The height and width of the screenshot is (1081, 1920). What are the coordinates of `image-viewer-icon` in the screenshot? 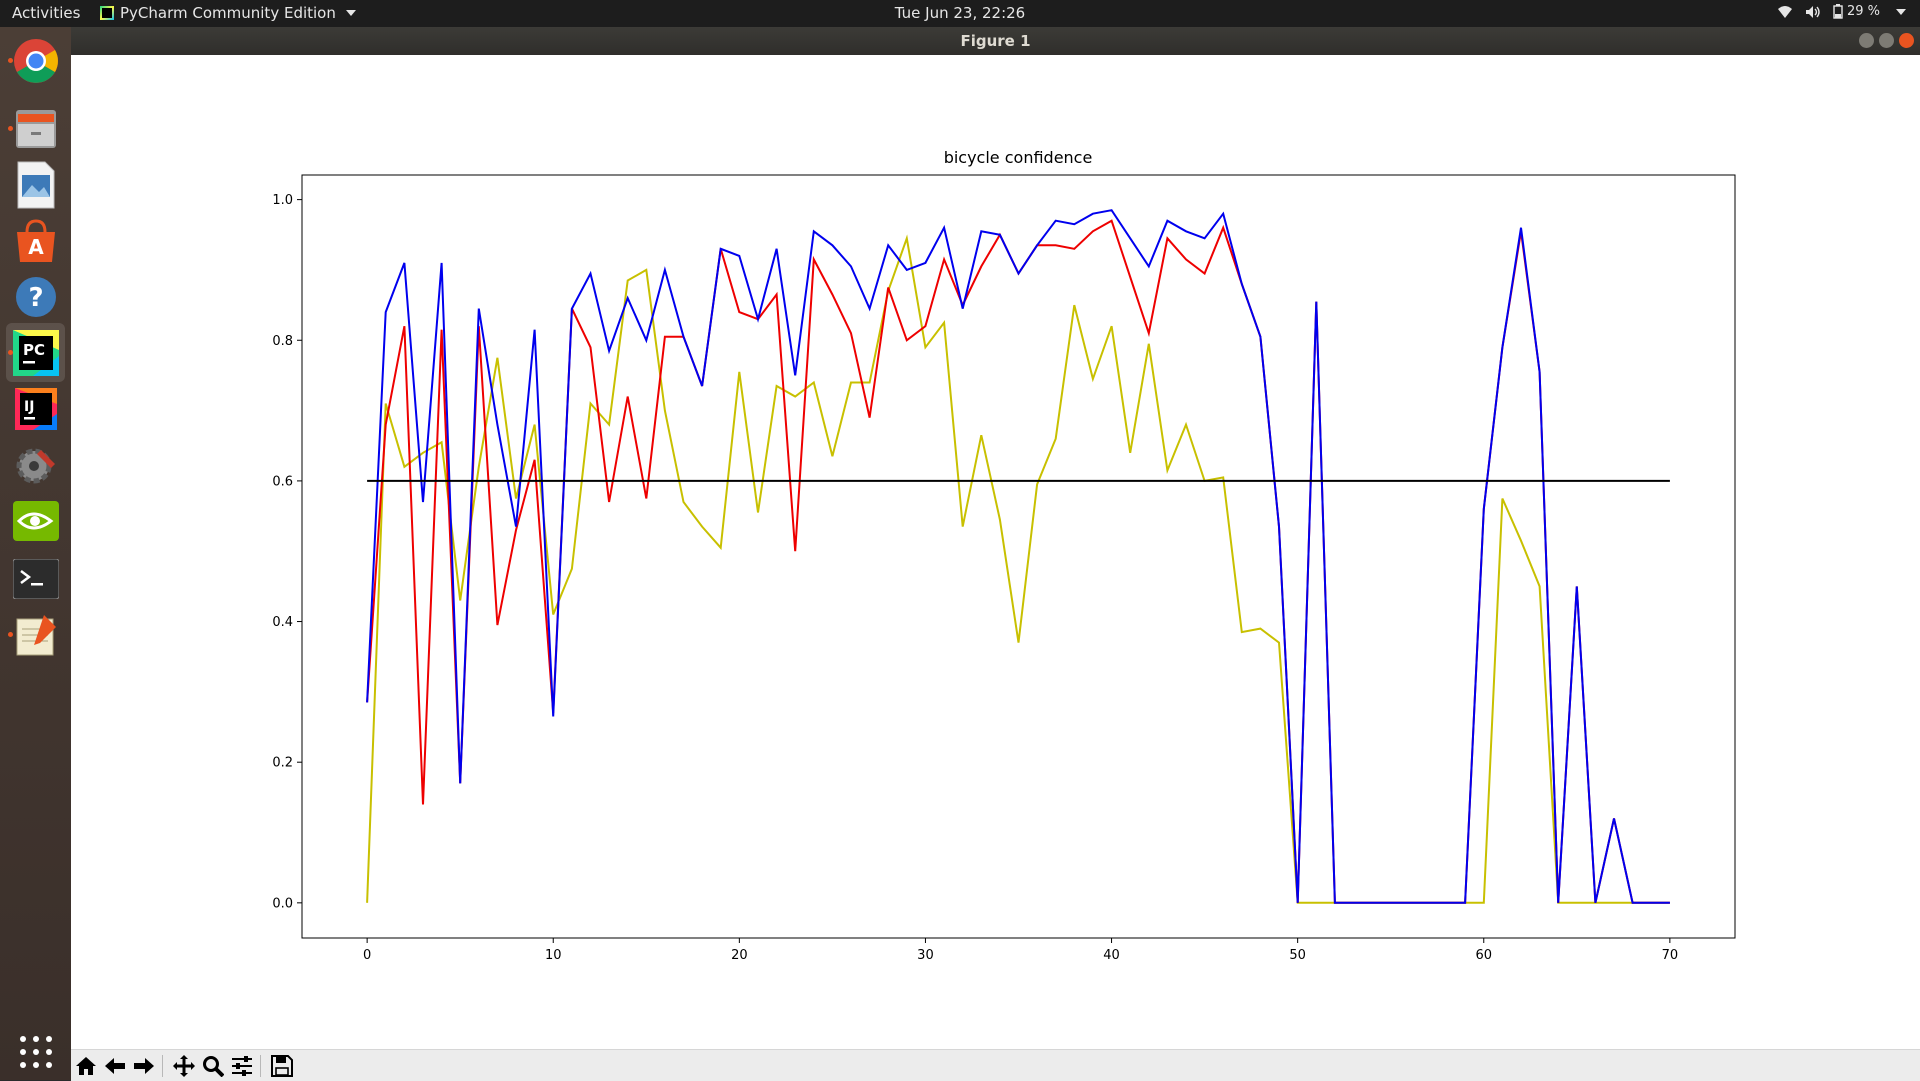 It's located at (35, 184).